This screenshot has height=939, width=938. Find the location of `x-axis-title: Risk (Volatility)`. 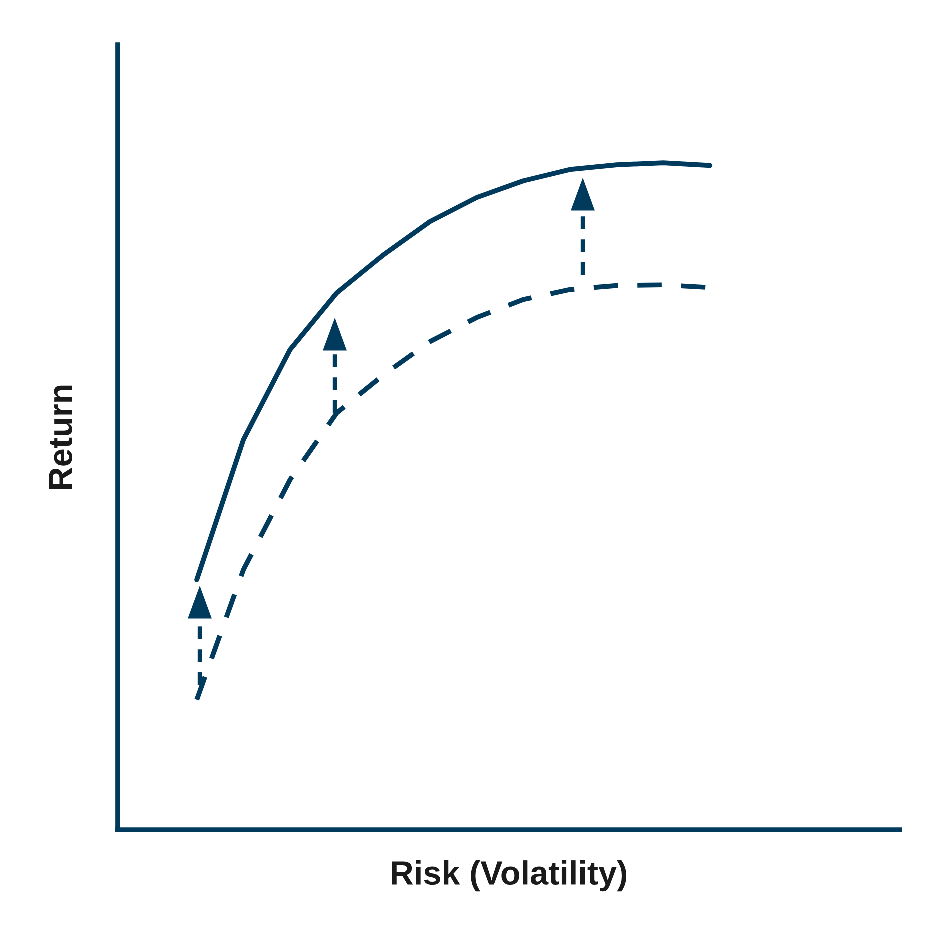

x-axis-title: Risk (Volatility) is located at coordinates (509, 876).